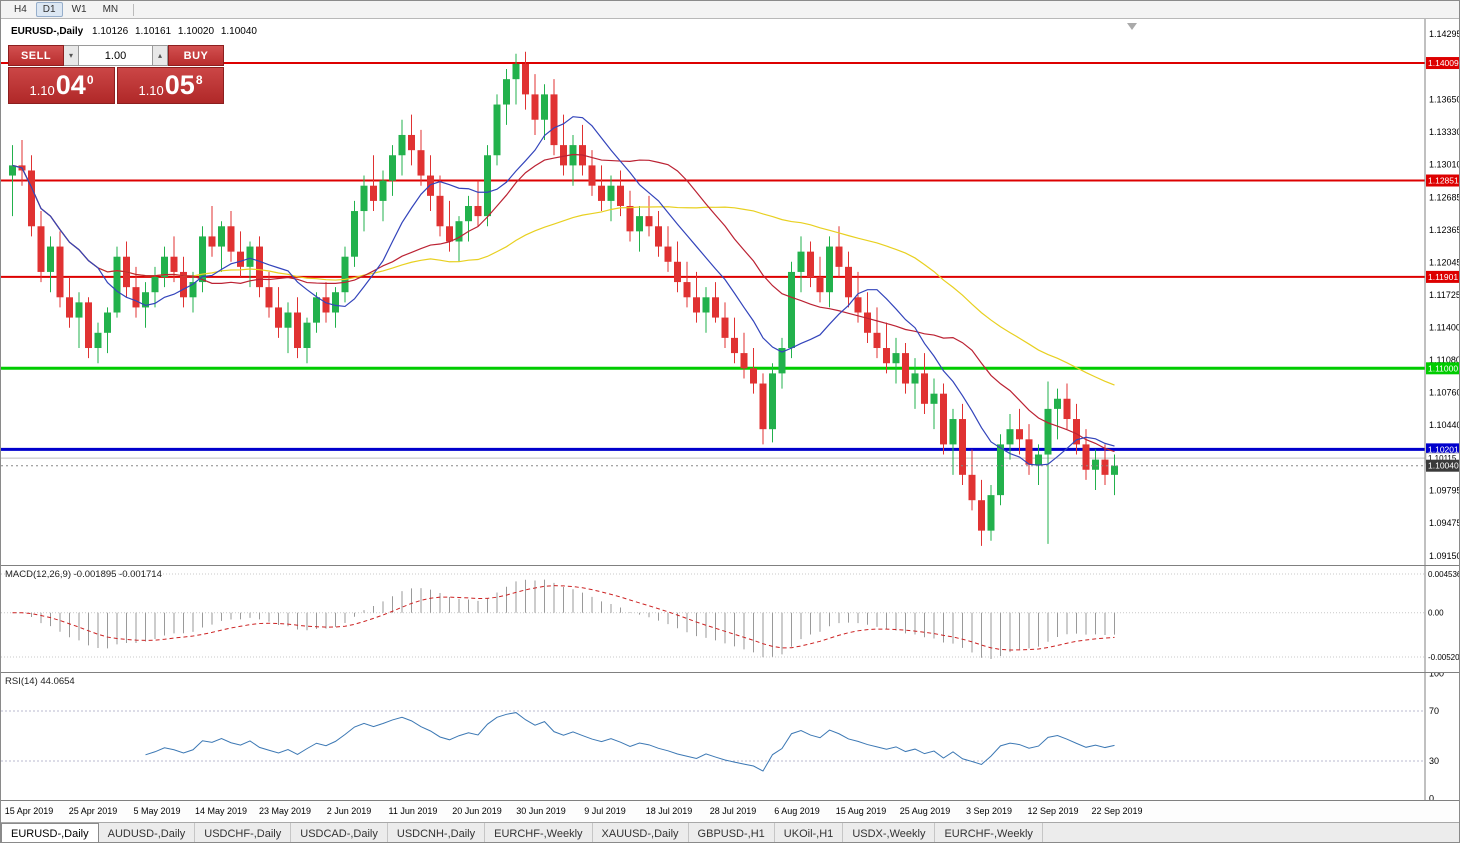 The width and height of the screenshot is (1460, 843). Describe the element at coordinates (110, 9) in the screenshot. I see `timeframe-mn-button: MN` at that location.